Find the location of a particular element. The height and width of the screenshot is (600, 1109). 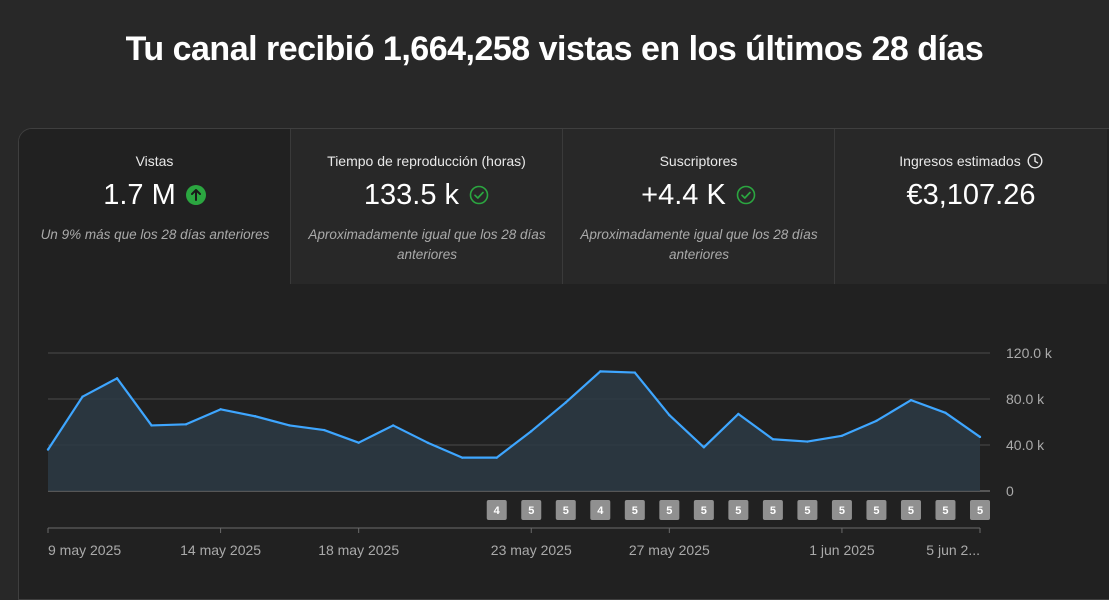

metric-value: €3,107.26 is located at coordinates (971, 194).